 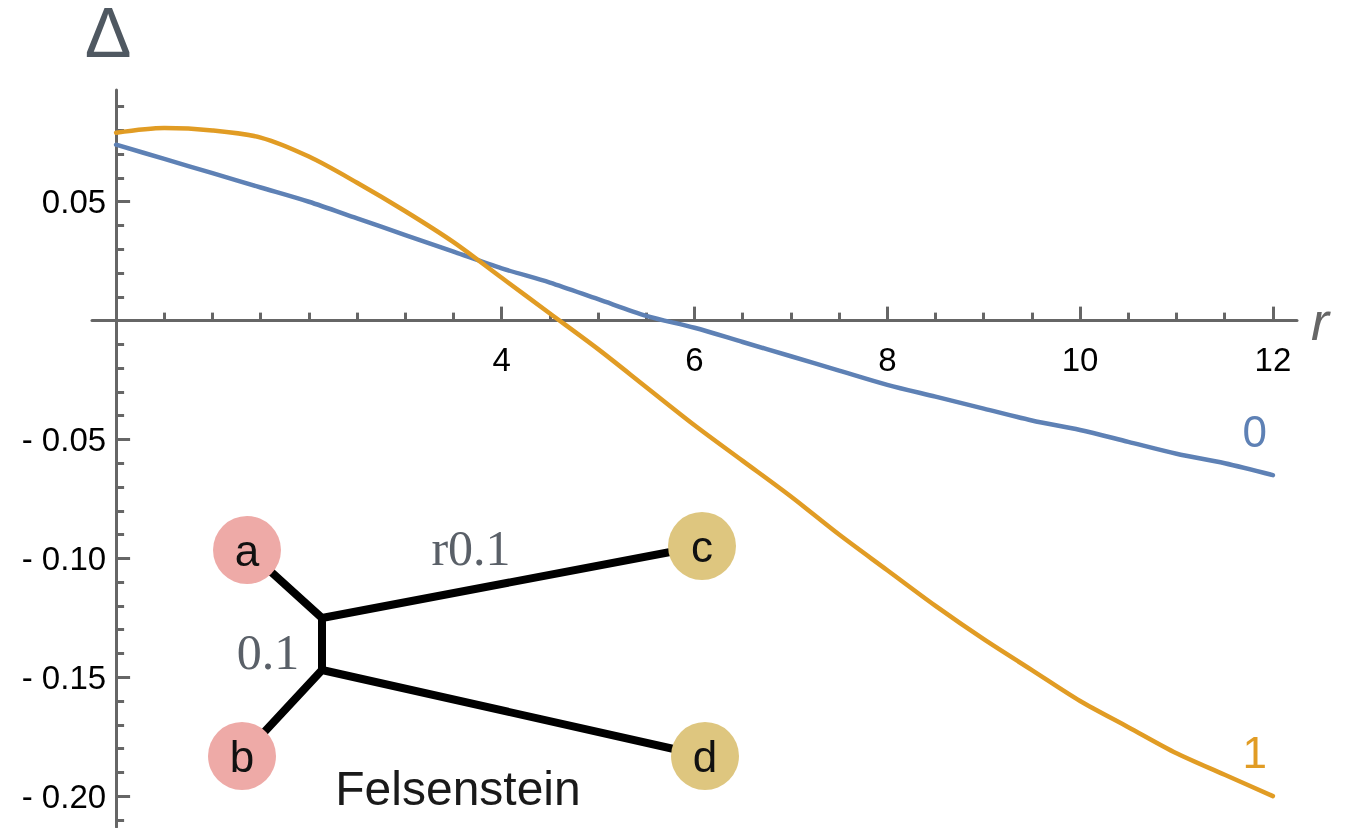 What do you see at coordinates (64, 677) in the screenshot?
I see `y-tick-label: - 0.15` at bounding box center [64, 677].